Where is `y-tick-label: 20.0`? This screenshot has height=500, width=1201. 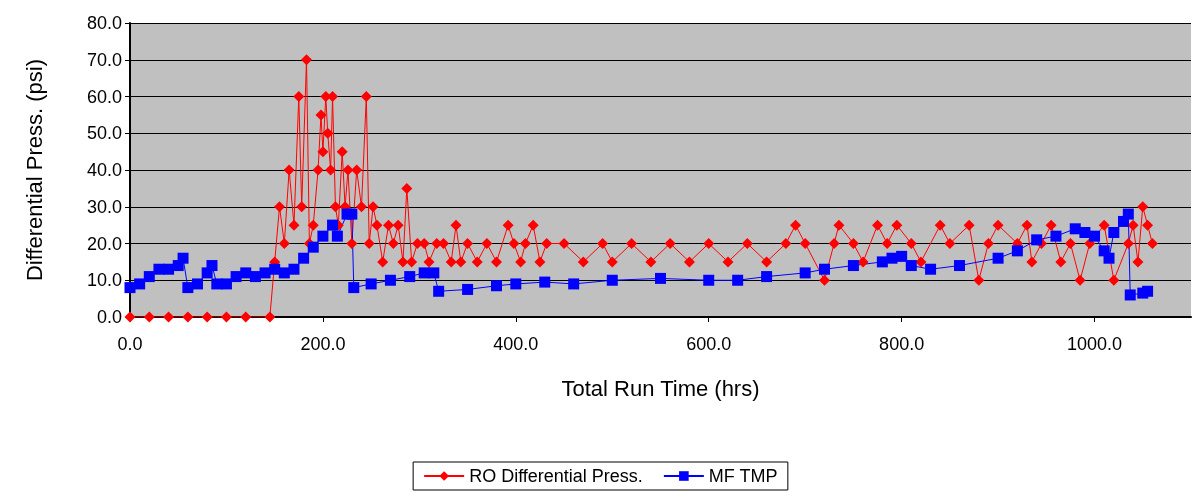 y-tick-label: 20.0 is located at coordinates (104, 243).